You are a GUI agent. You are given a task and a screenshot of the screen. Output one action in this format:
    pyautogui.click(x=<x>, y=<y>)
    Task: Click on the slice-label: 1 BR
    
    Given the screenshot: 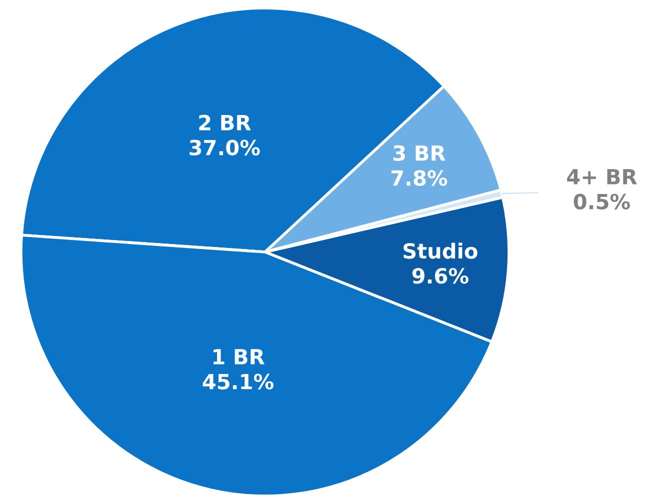 What is the action you would take?
    pyautogui.click(x=239, y=356)
    